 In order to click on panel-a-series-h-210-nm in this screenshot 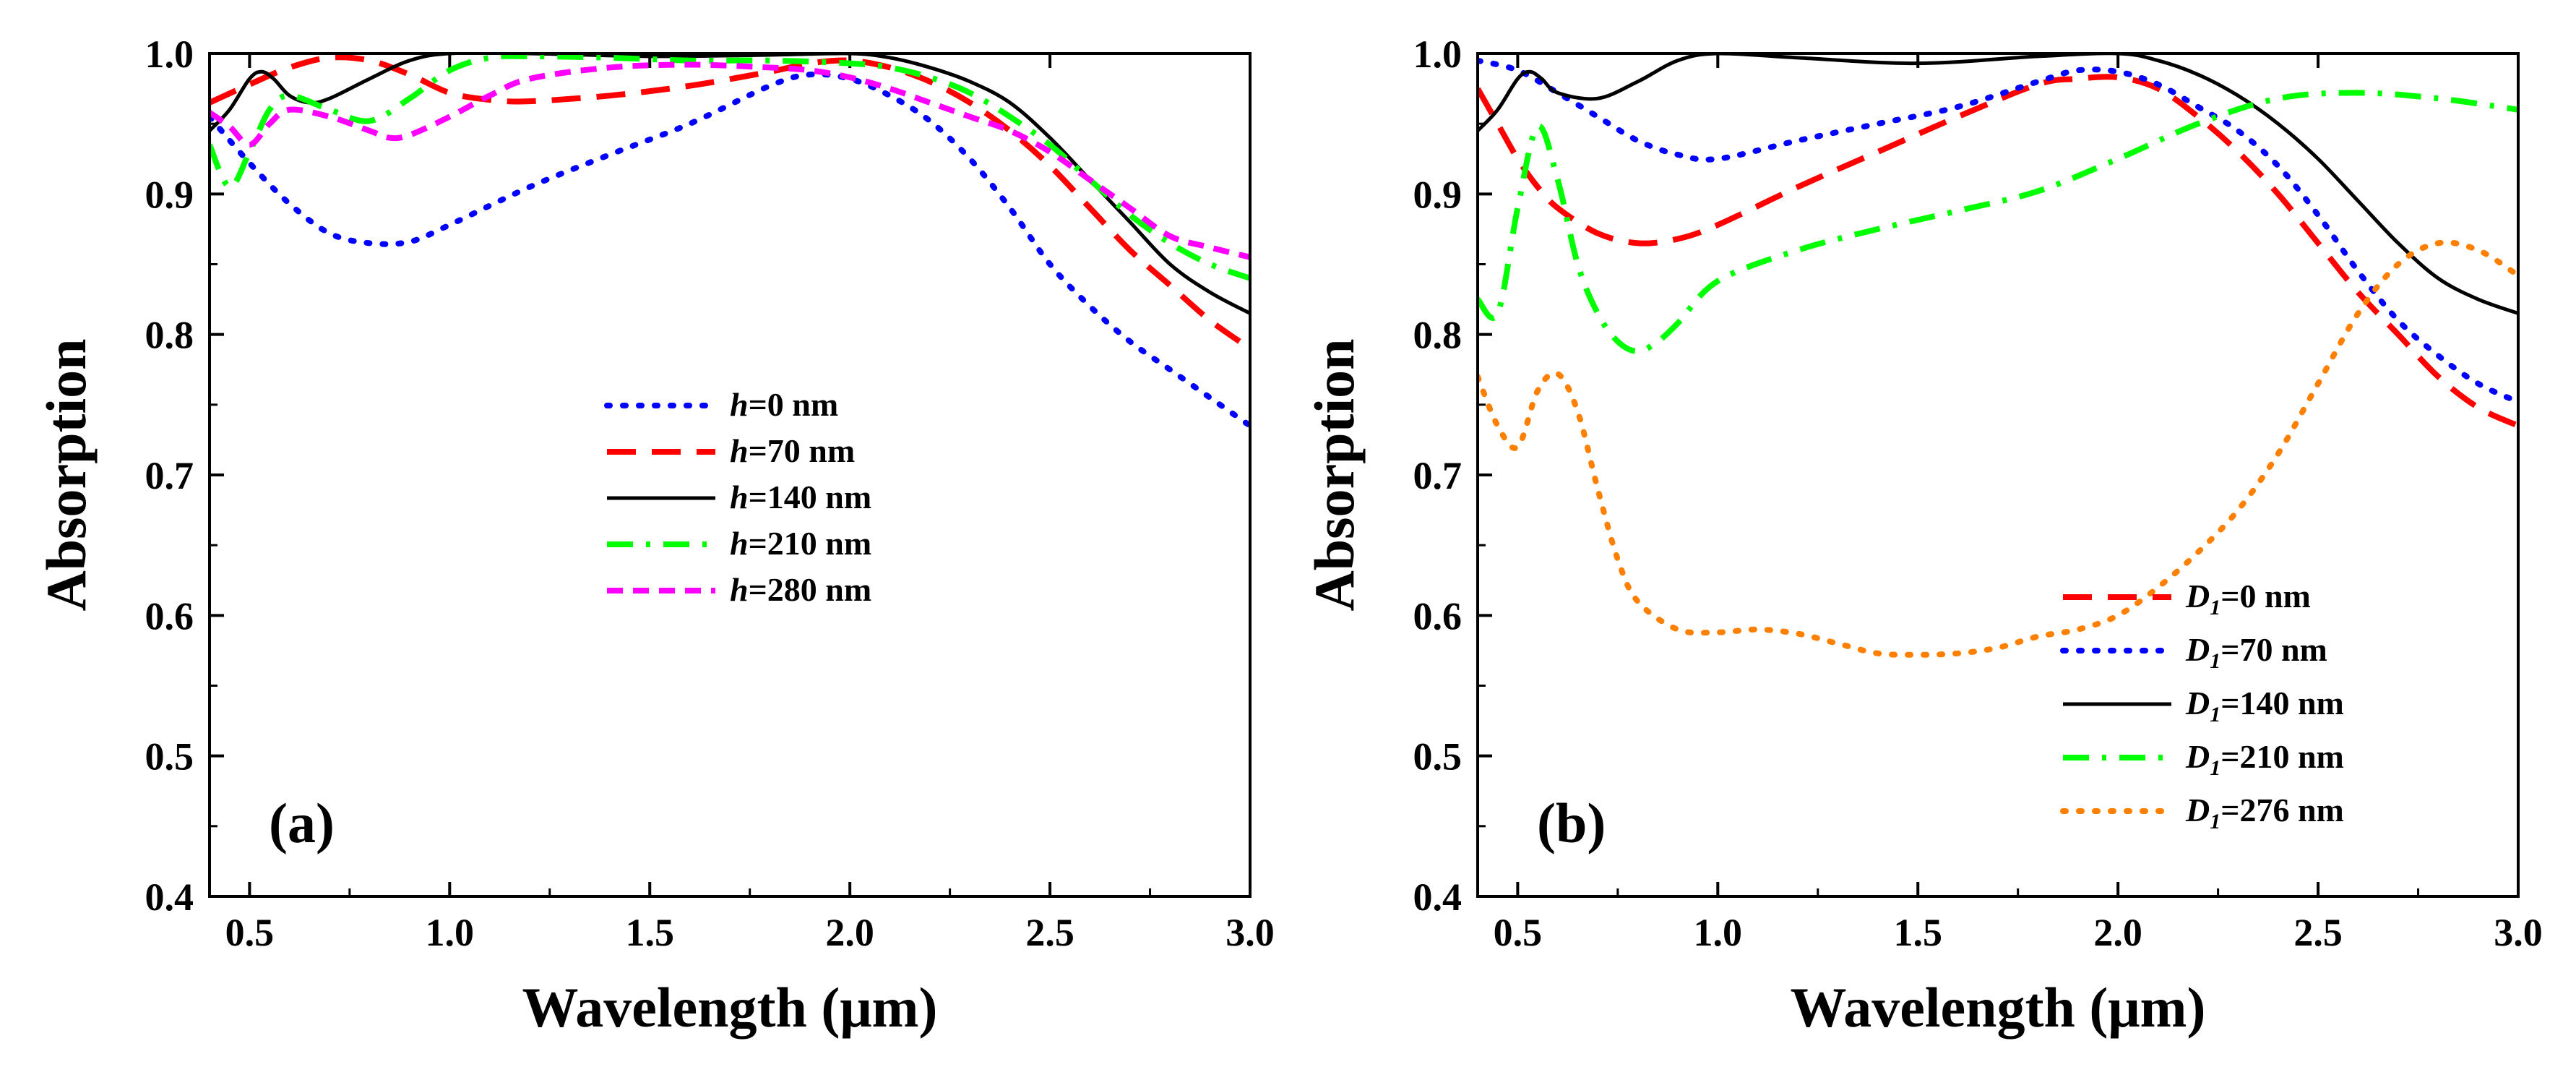, I will do `click(730, 167)`.